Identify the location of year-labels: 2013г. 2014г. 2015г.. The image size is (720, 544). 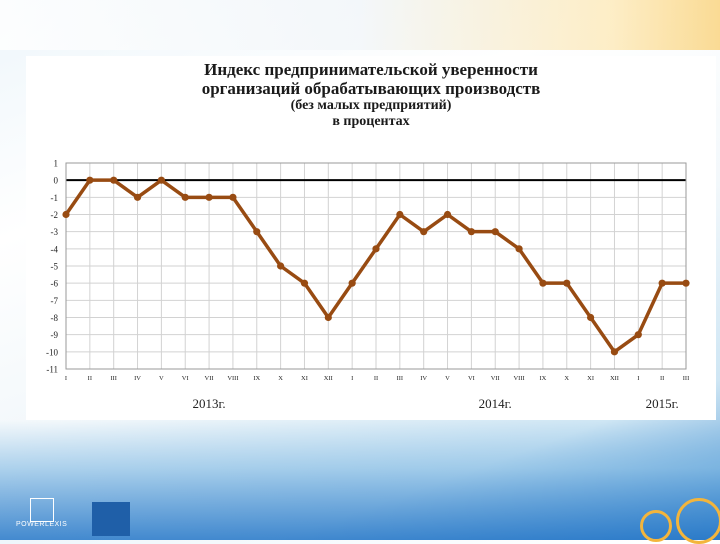
(436, 403).